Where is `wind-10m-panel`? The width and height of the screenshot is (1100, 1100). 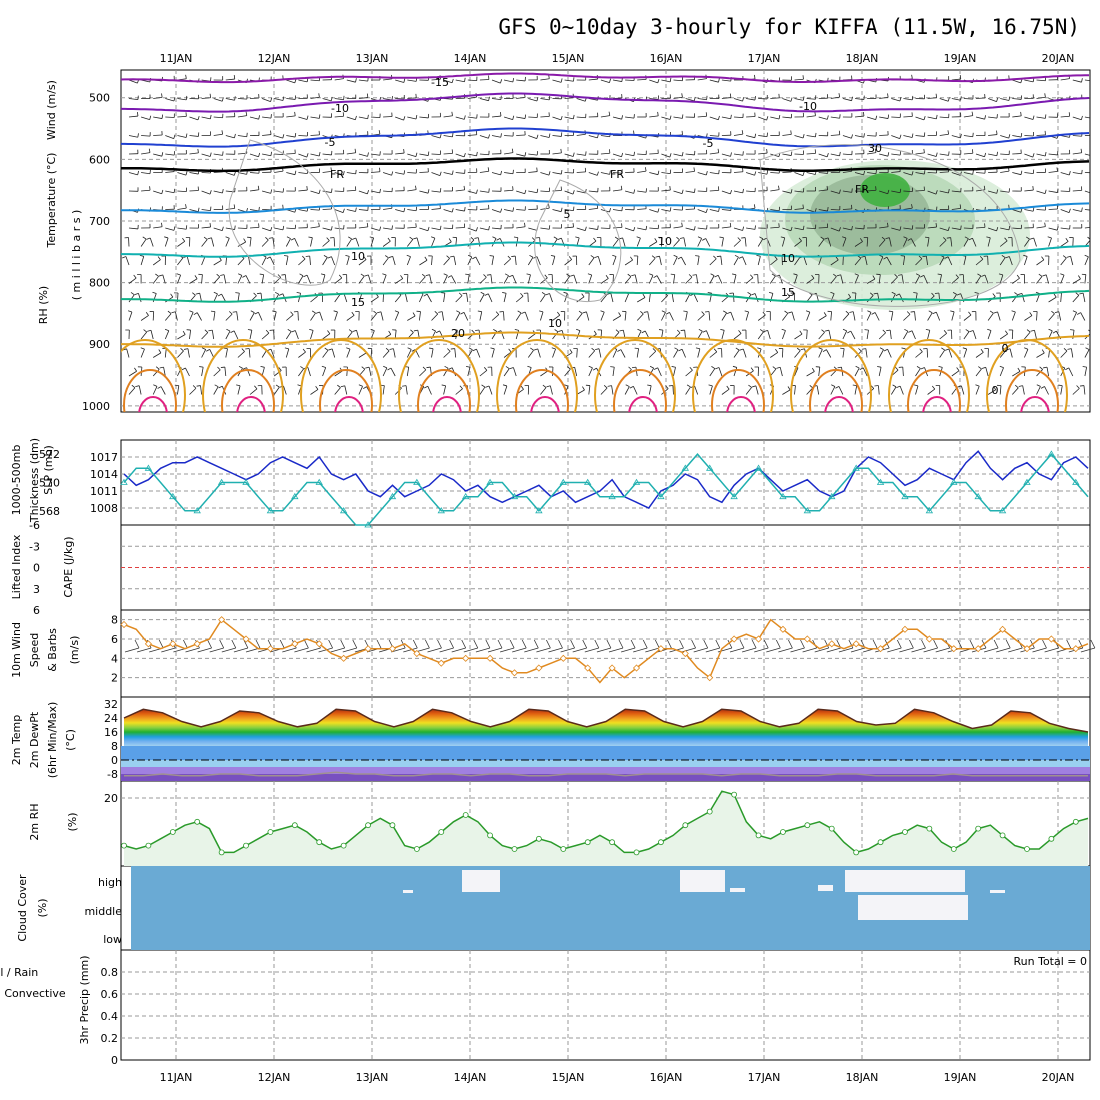 wind-10m-panel is located at coordinates (608, 650).